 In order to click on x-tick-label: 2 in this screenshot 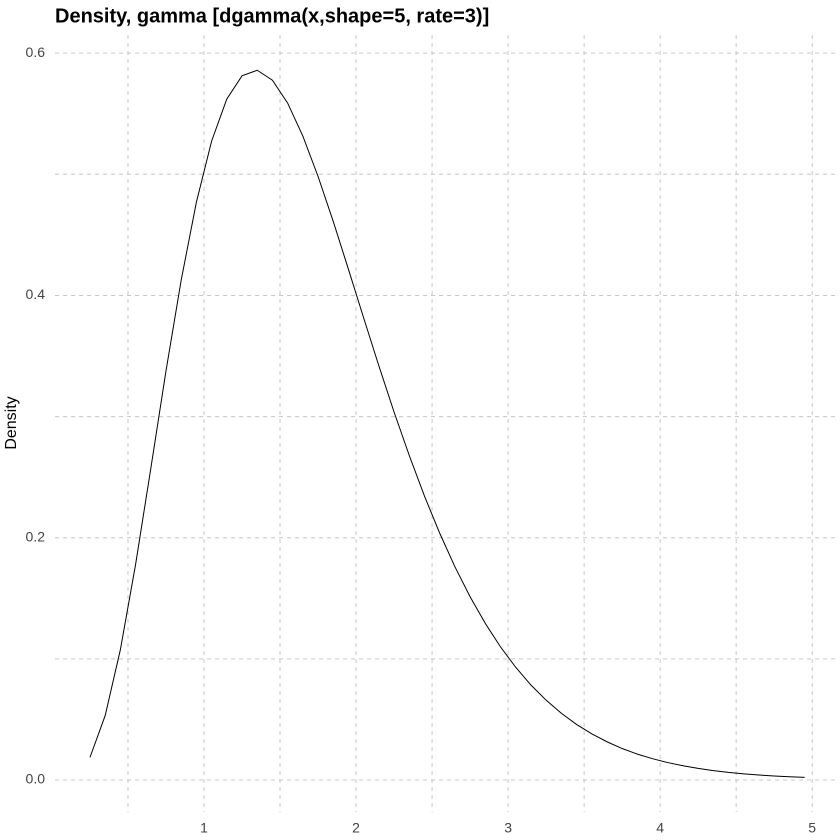, I will do `click(356, 828)`.